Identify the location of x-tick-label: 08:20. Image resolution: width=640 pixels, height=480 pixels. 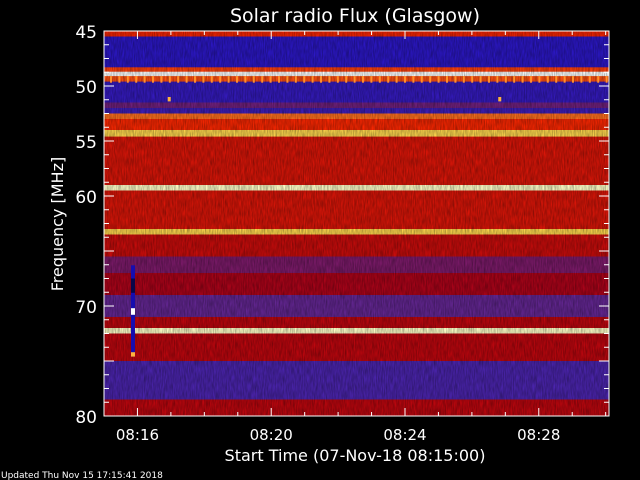
(271, 435).